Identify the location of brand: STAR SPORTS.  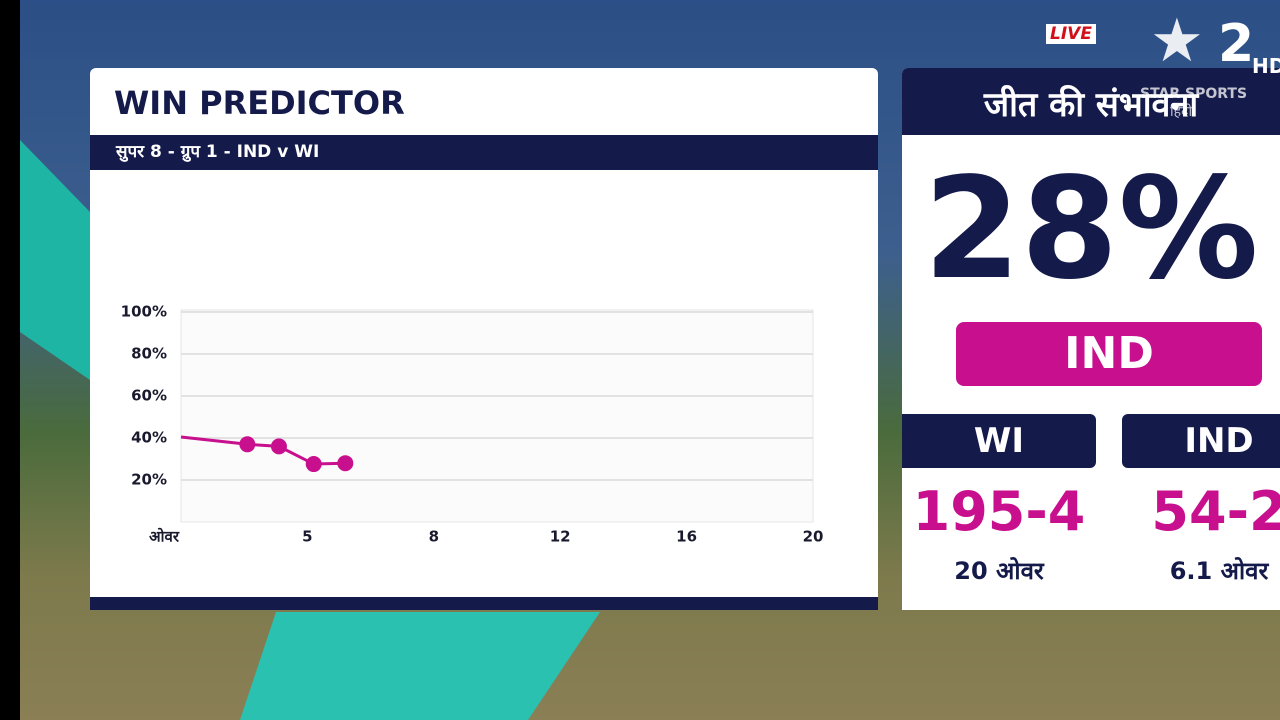
(1194, 94).